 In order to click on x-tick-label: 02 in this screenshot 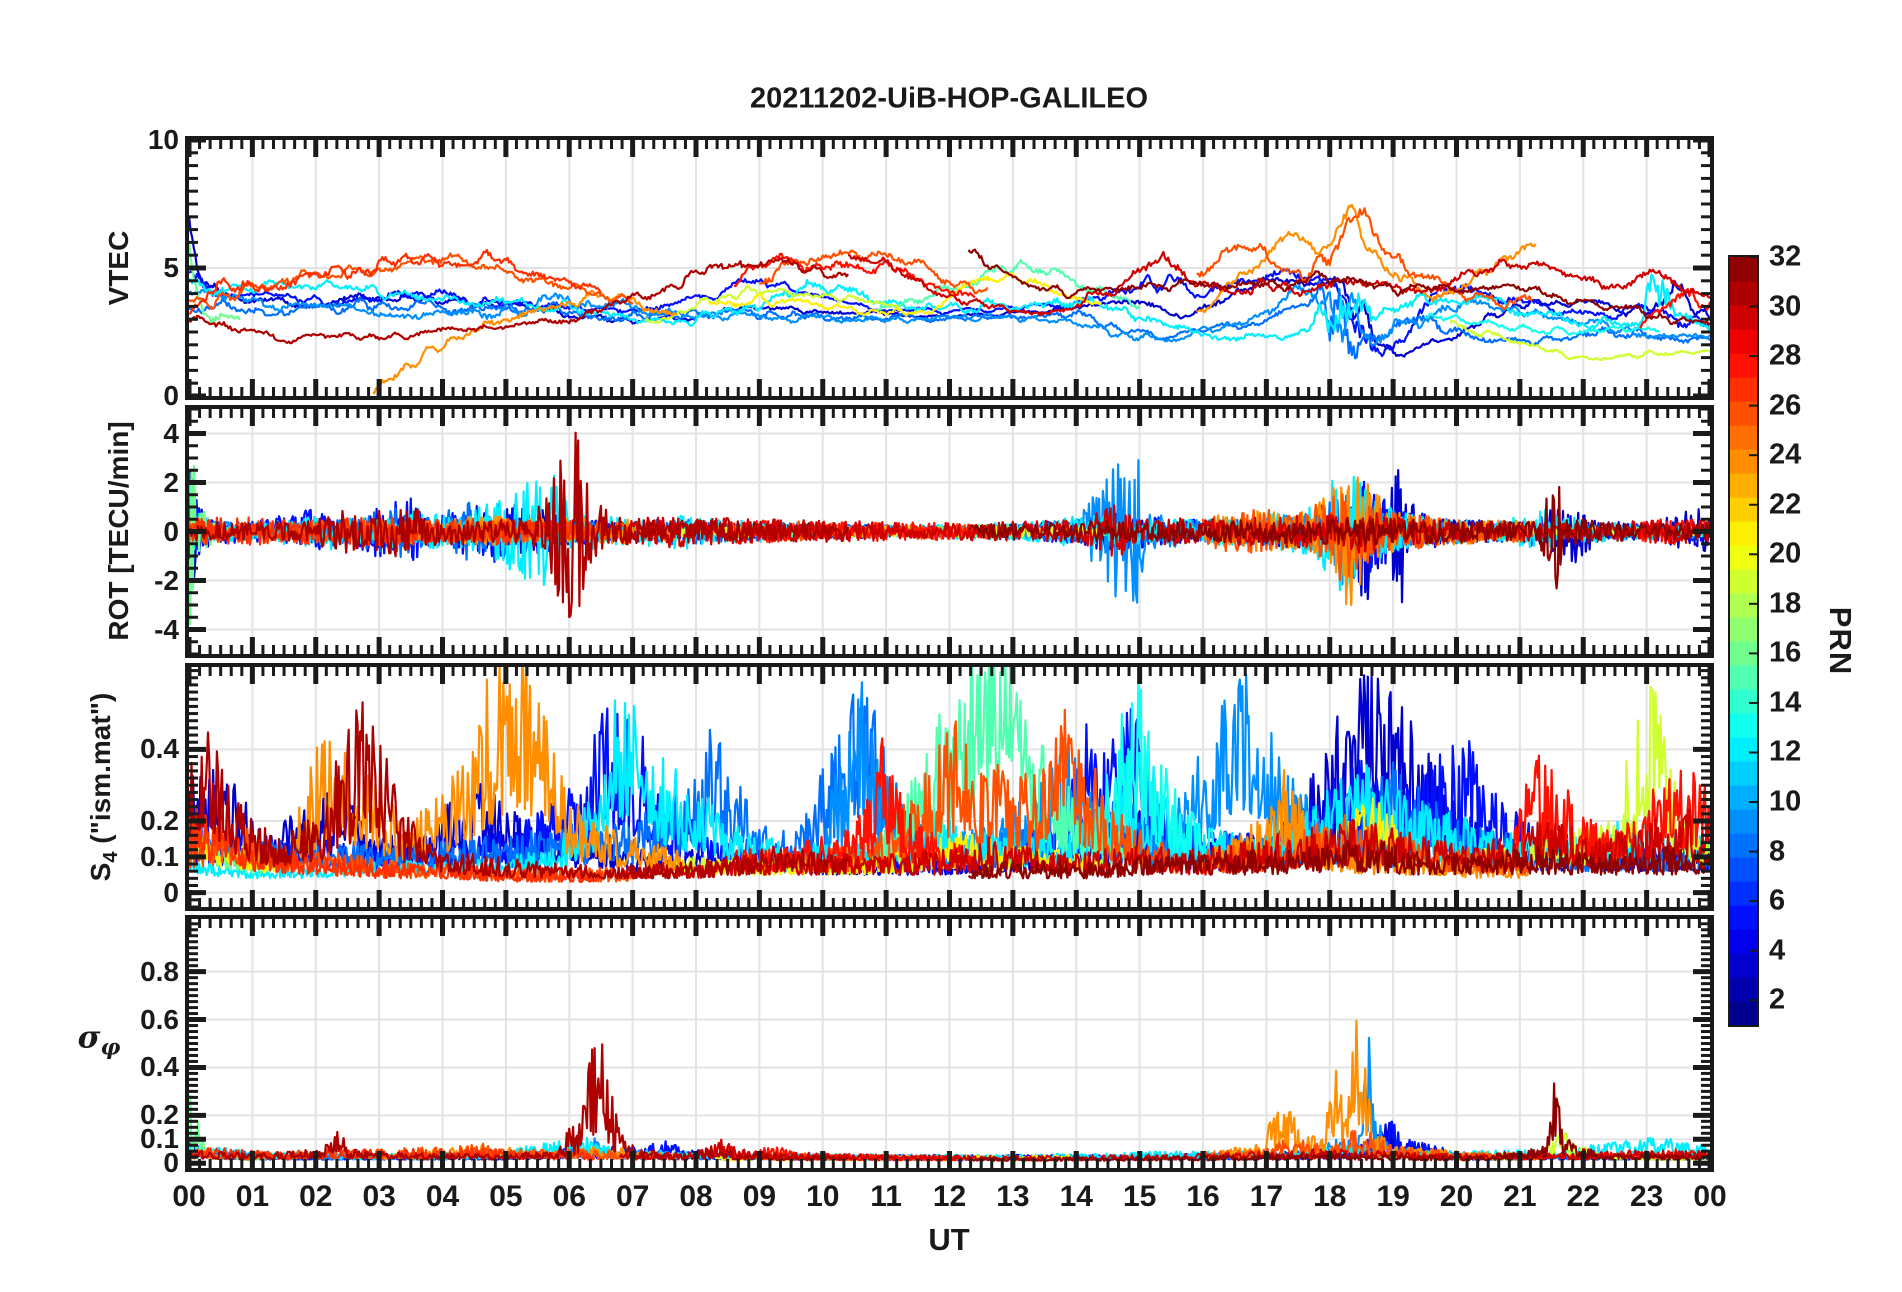, I will do `click(316, 1196)`.